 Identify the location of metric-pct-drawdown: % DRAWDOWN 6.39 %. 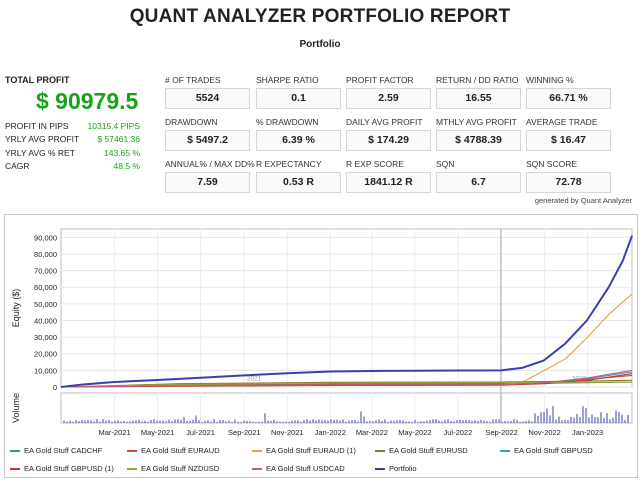
(298, 134).